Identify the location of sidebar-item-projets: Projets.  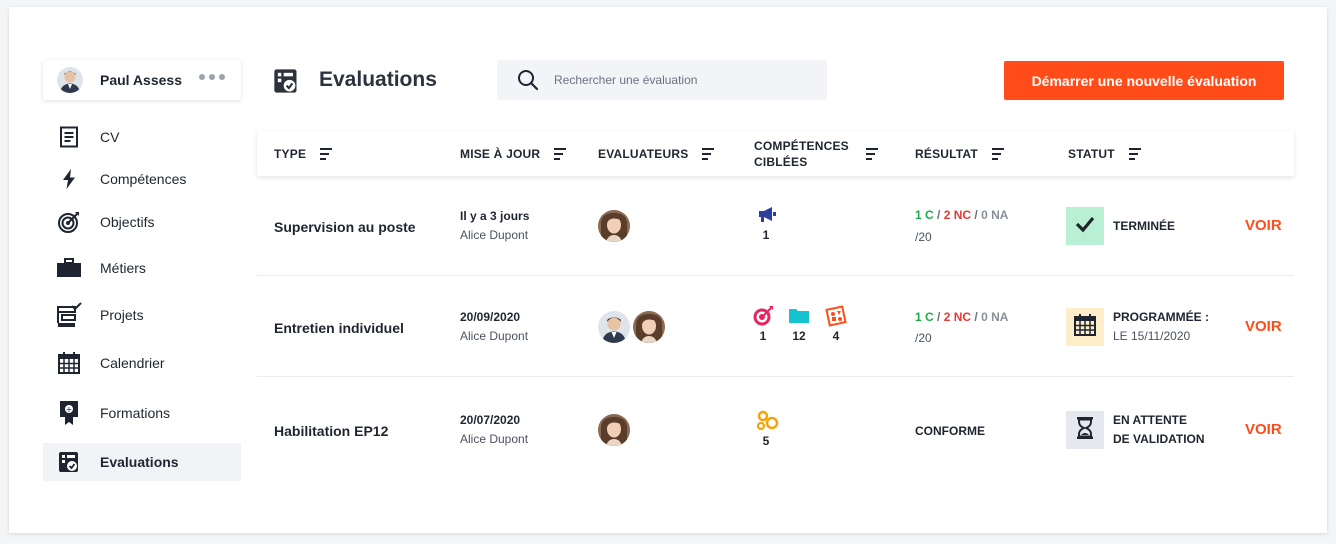
(142, 315).